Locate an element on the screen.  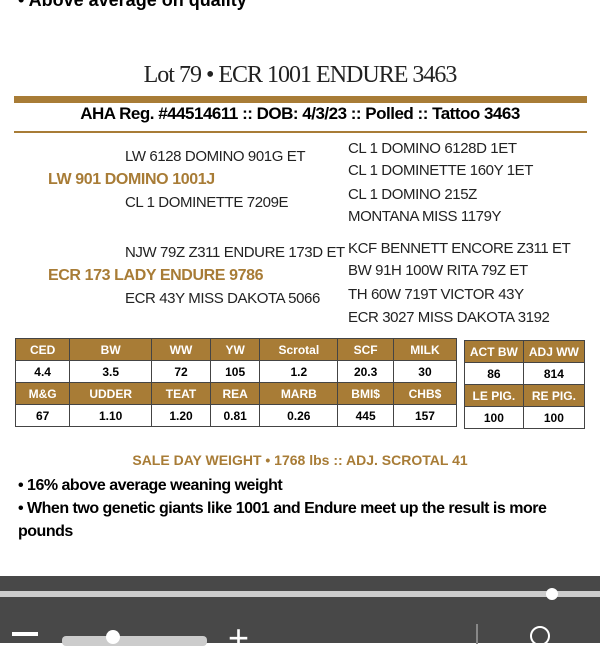
column-header: BMI$ is located at coordinates (365, 393).